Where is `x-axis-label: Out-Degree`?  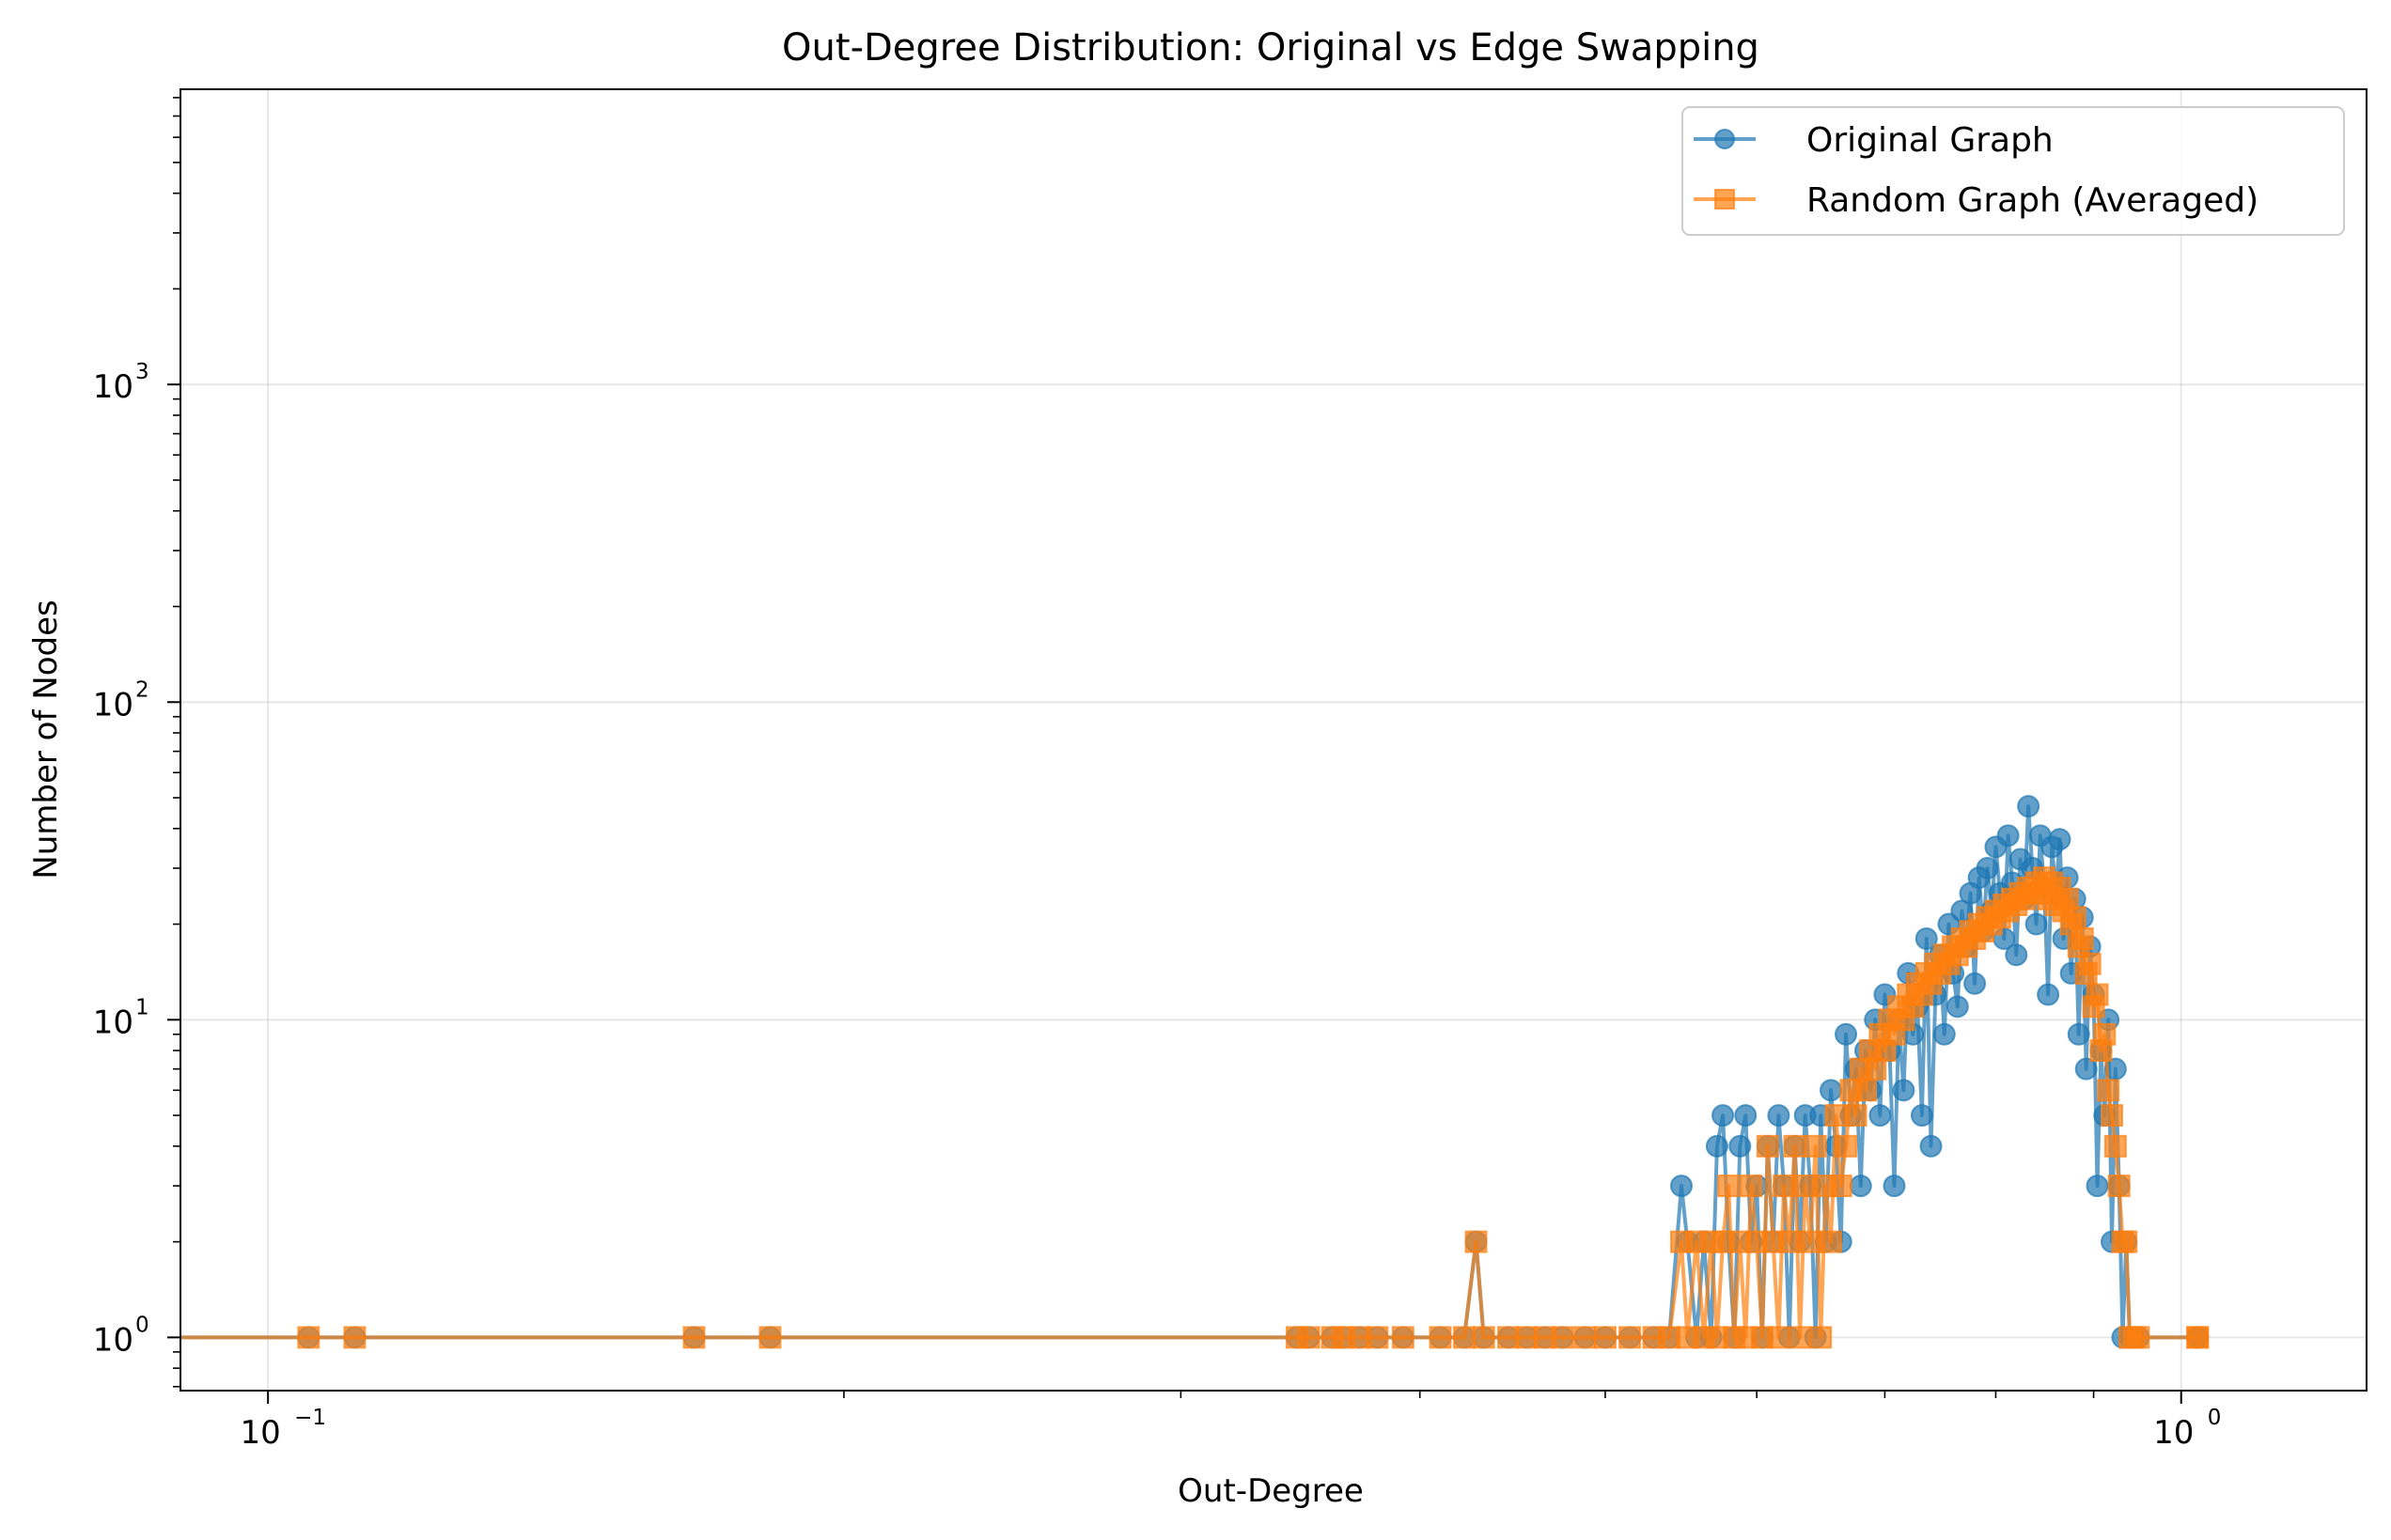 x-axis-label: Out-Degree is located at coordinates (1271, 1491).